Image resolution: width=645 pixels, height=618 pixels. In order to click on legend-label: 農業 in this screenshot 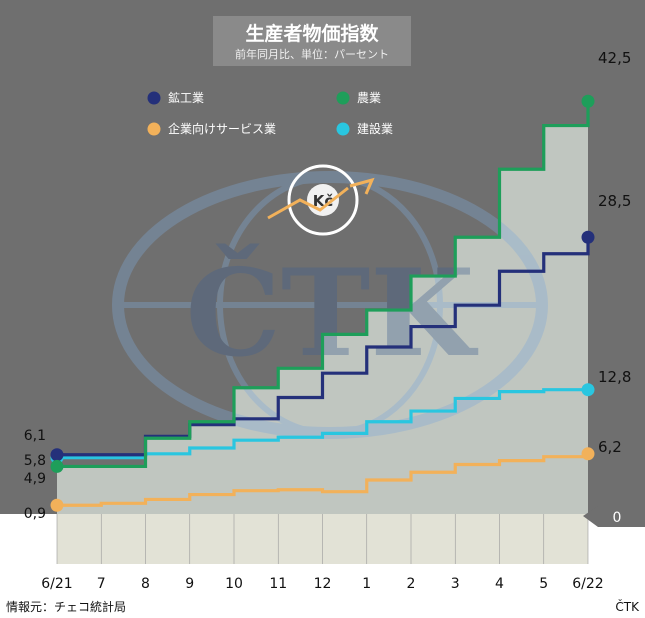, I will do `click(369, 98)`.